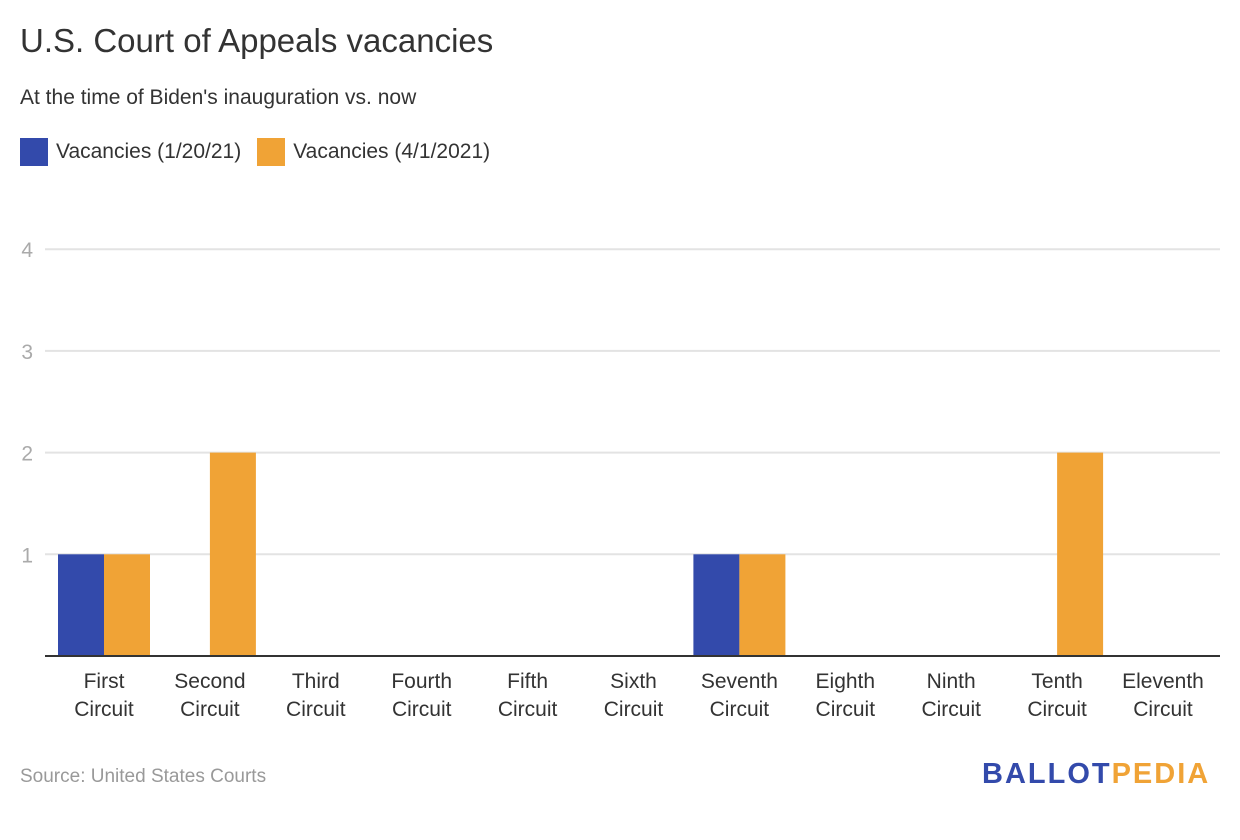 The width and height of the screenshot is (1240, 840). Describe the element at coordinates (27, 555) in the screenshot. I see `y-tick-label: 1` at that location.